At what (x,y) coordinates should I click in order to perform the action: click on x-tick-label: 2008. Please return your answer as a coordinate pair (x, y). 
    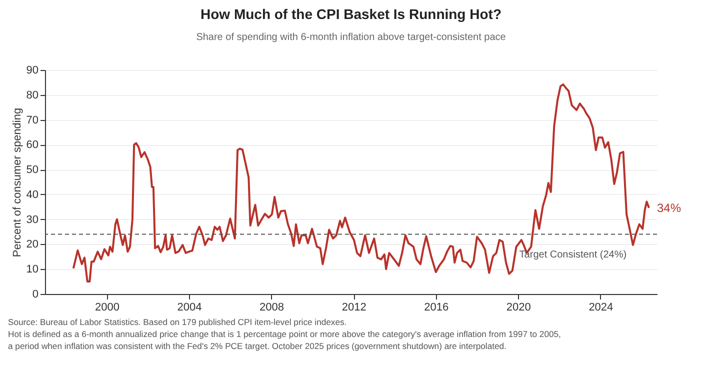
    Looking at the image, I should click on (272, 308).